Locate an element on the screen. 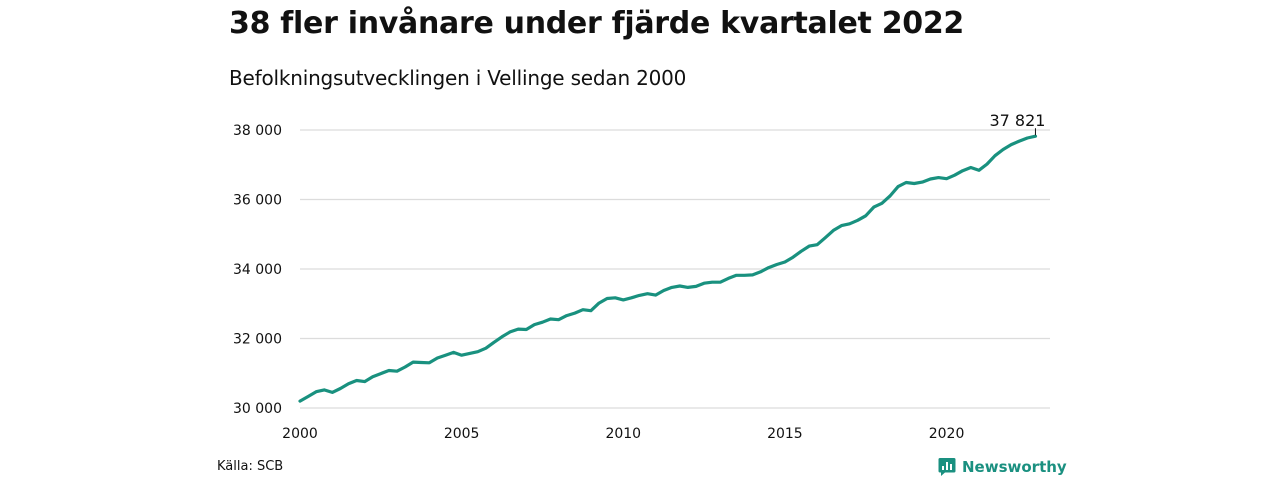  y-axis-tick-labels: 30 000 32 000 34 000 36 000 38 000 is located at coordinates (257, 270).